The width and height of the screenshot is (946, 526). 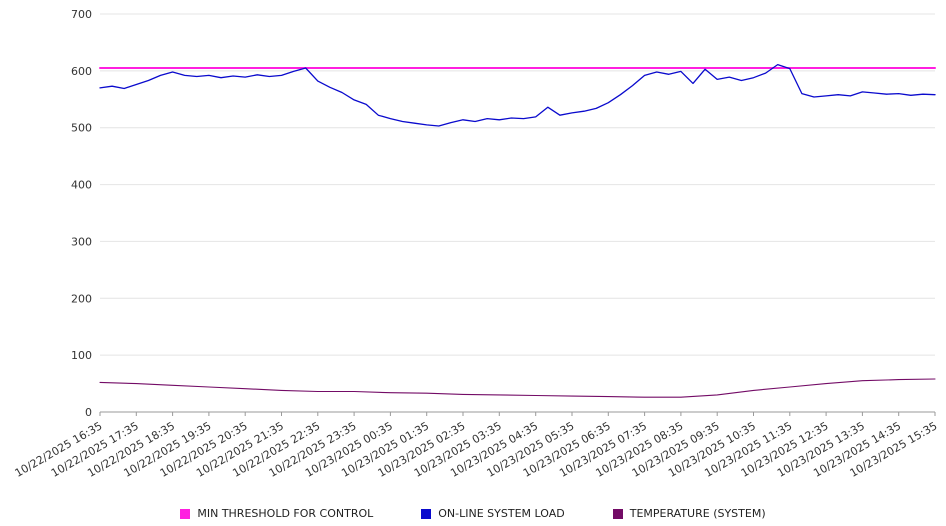 What do you see at coordinates (285, 513) in the screenshot?
I see `legend-label: MIN THRESHOLD FOR CONTROL` at bounding box center [285, 513].